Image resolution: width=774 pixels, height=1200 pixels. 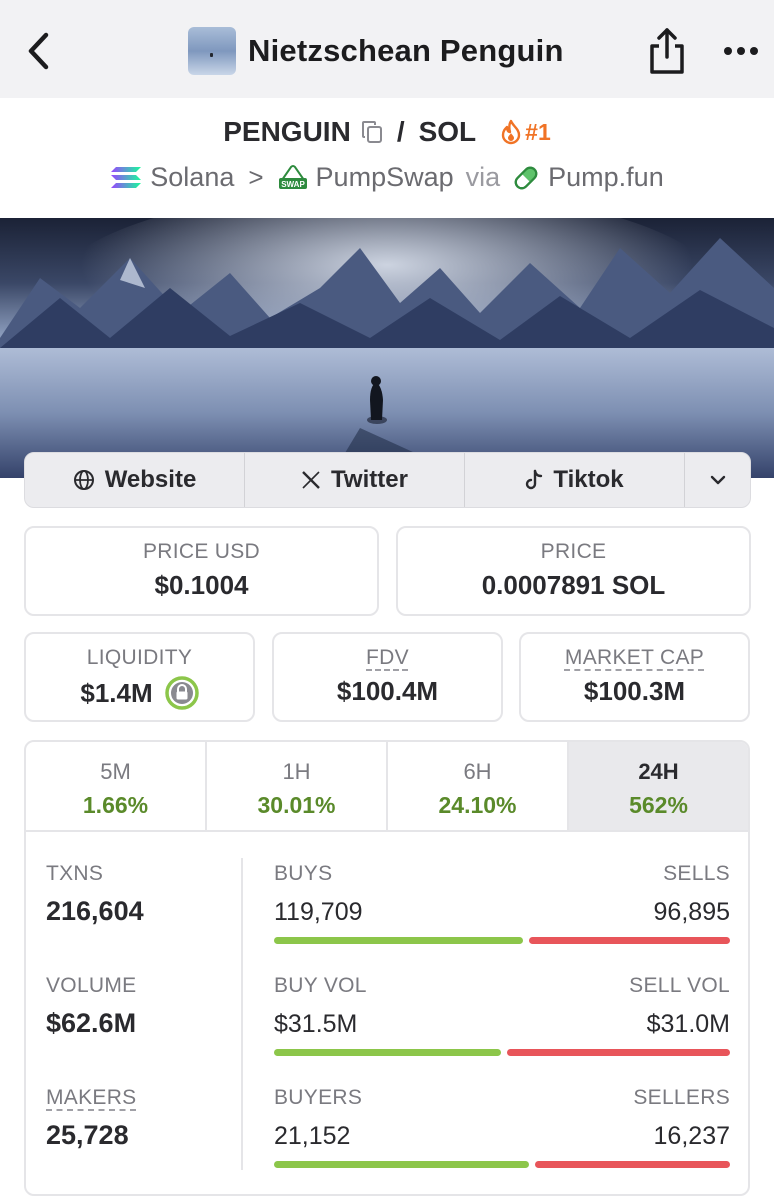 I want to click on price-native-card: PRICE 0.0007891 SOL, so click(x=573, y=571).